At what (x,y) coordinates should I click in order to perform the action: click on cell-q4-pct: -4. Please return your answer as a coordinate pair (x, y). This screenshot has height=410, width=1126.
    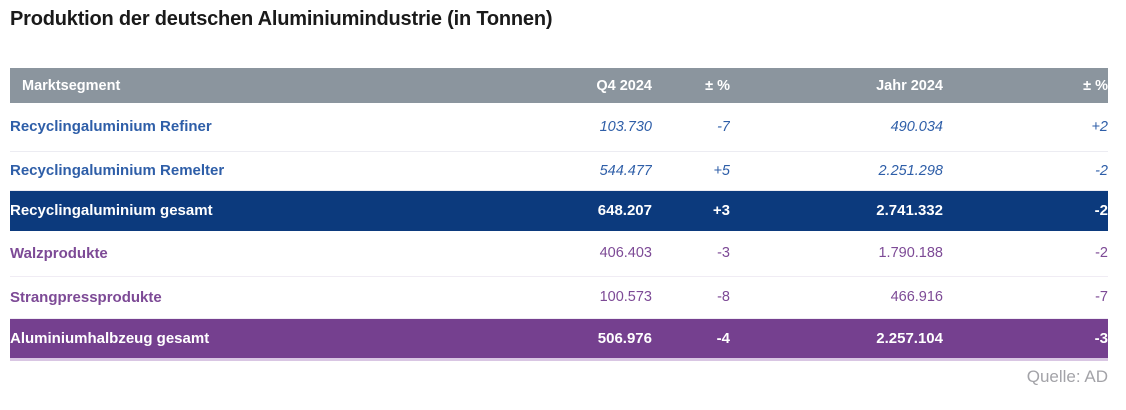
    Looking at the image, I should click on (723, 338).